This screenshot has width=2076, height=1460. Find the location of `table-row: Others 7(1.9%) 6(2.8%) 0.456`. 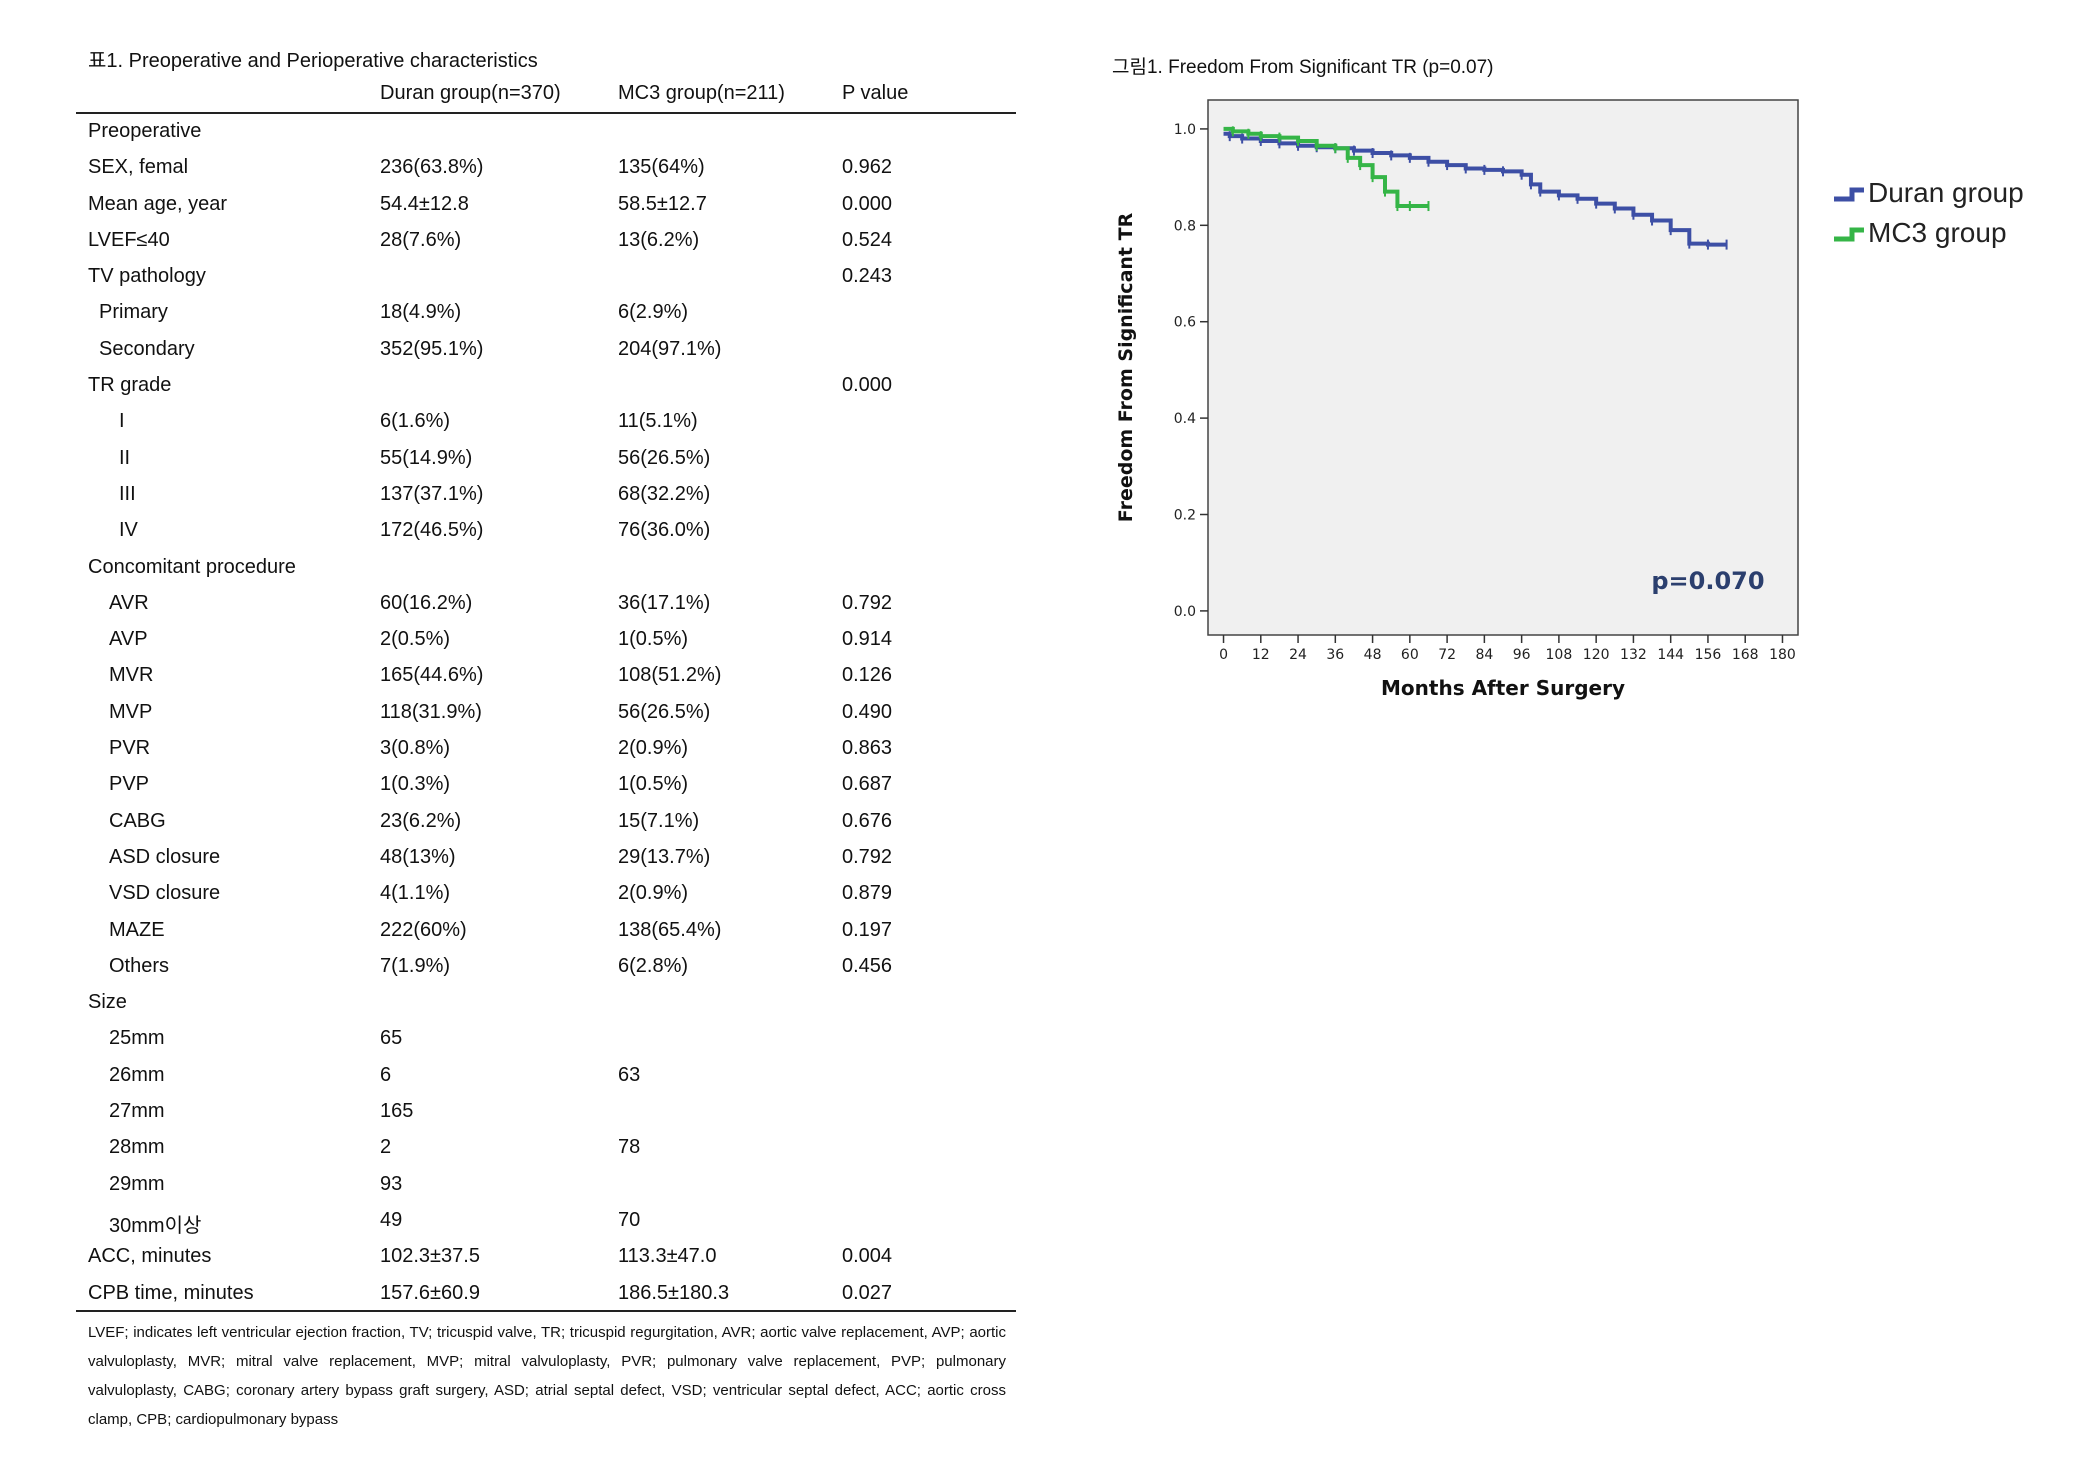

table-row: Others 7(1.9%) 6(2.8%) 0.456 is located at coordinates (546, 967).